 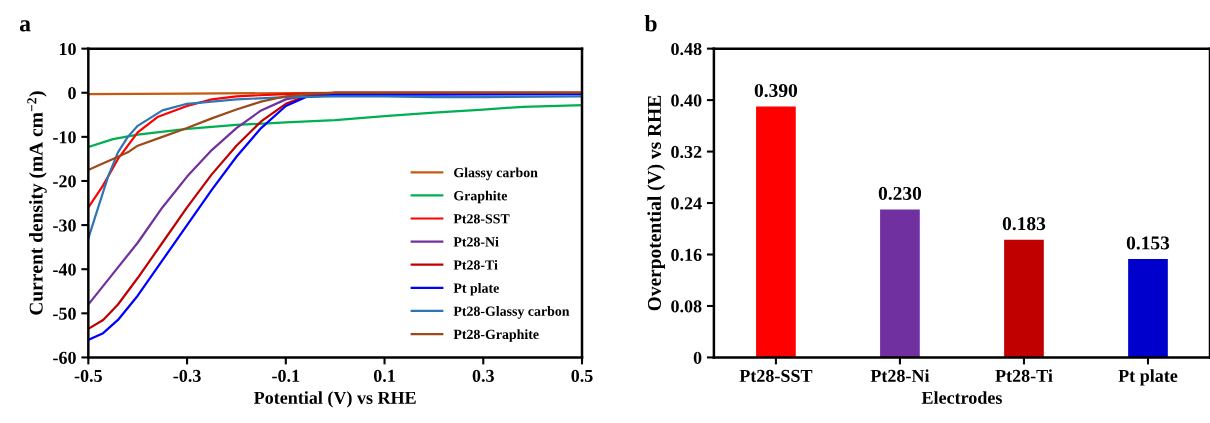 I want to click on y-tick-label: -20, so click(x=64, y=181).